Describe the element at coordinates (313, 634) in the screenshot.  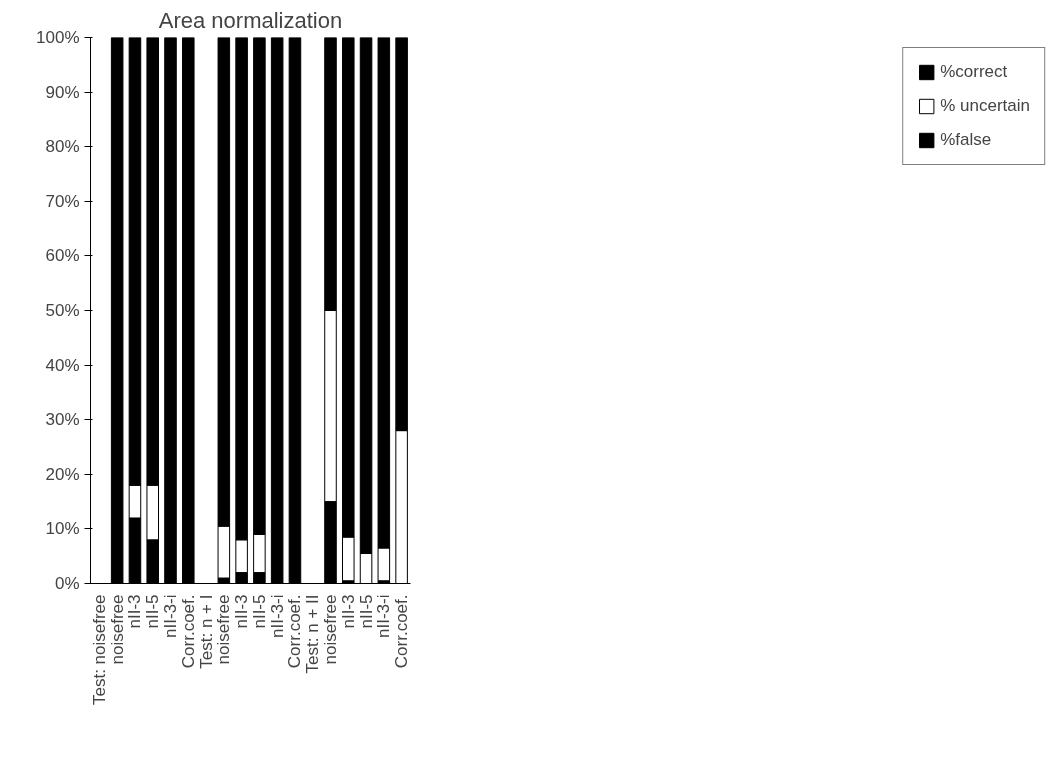
I see `x-tick-label: Test: n + II` at that location.